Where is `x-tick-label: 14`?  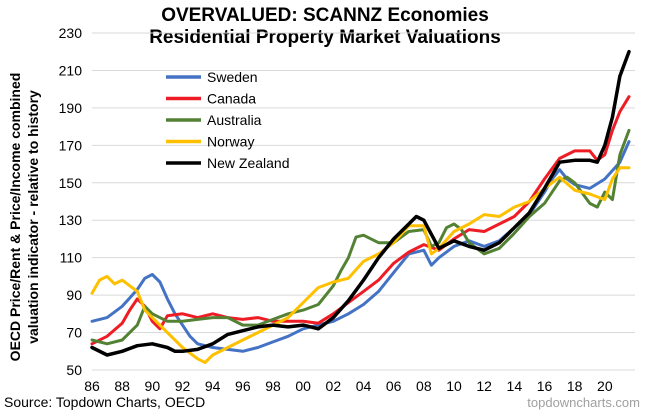 x-tick-label: 14 is located at coordinates (515, 386).